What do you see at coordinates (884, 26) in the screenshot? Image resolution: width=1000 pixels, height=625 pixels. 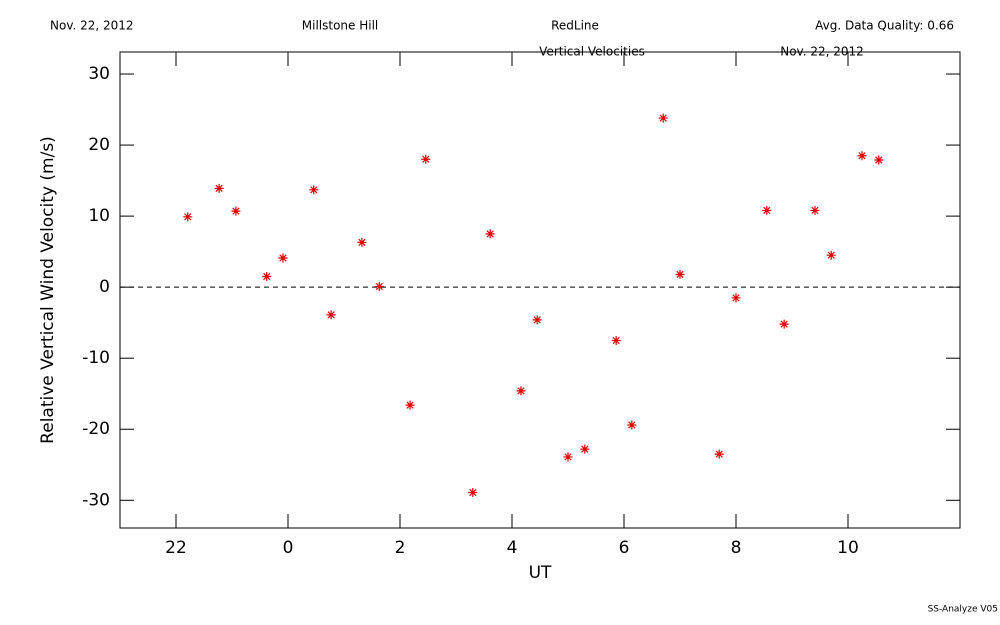 I see `header-quality: Avg. Data Quality: 0.66` at bounding box center [884, 26].